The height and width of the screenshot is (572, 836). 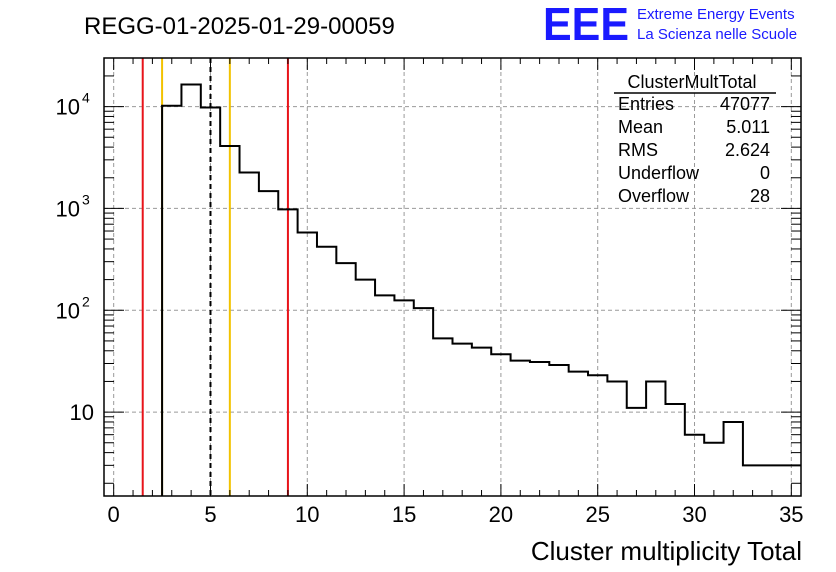 What do you see at coordinates (501, 514) in the screenshot?
I see `x-tick-label: 20` at bounding box center [501, 514].